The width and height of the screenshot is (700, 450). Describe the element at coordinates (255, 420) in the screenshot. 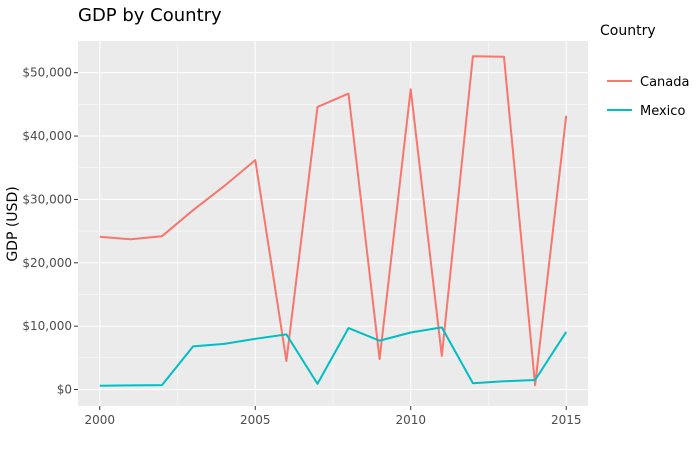

I see `x-tick-label: 2005` at that location.